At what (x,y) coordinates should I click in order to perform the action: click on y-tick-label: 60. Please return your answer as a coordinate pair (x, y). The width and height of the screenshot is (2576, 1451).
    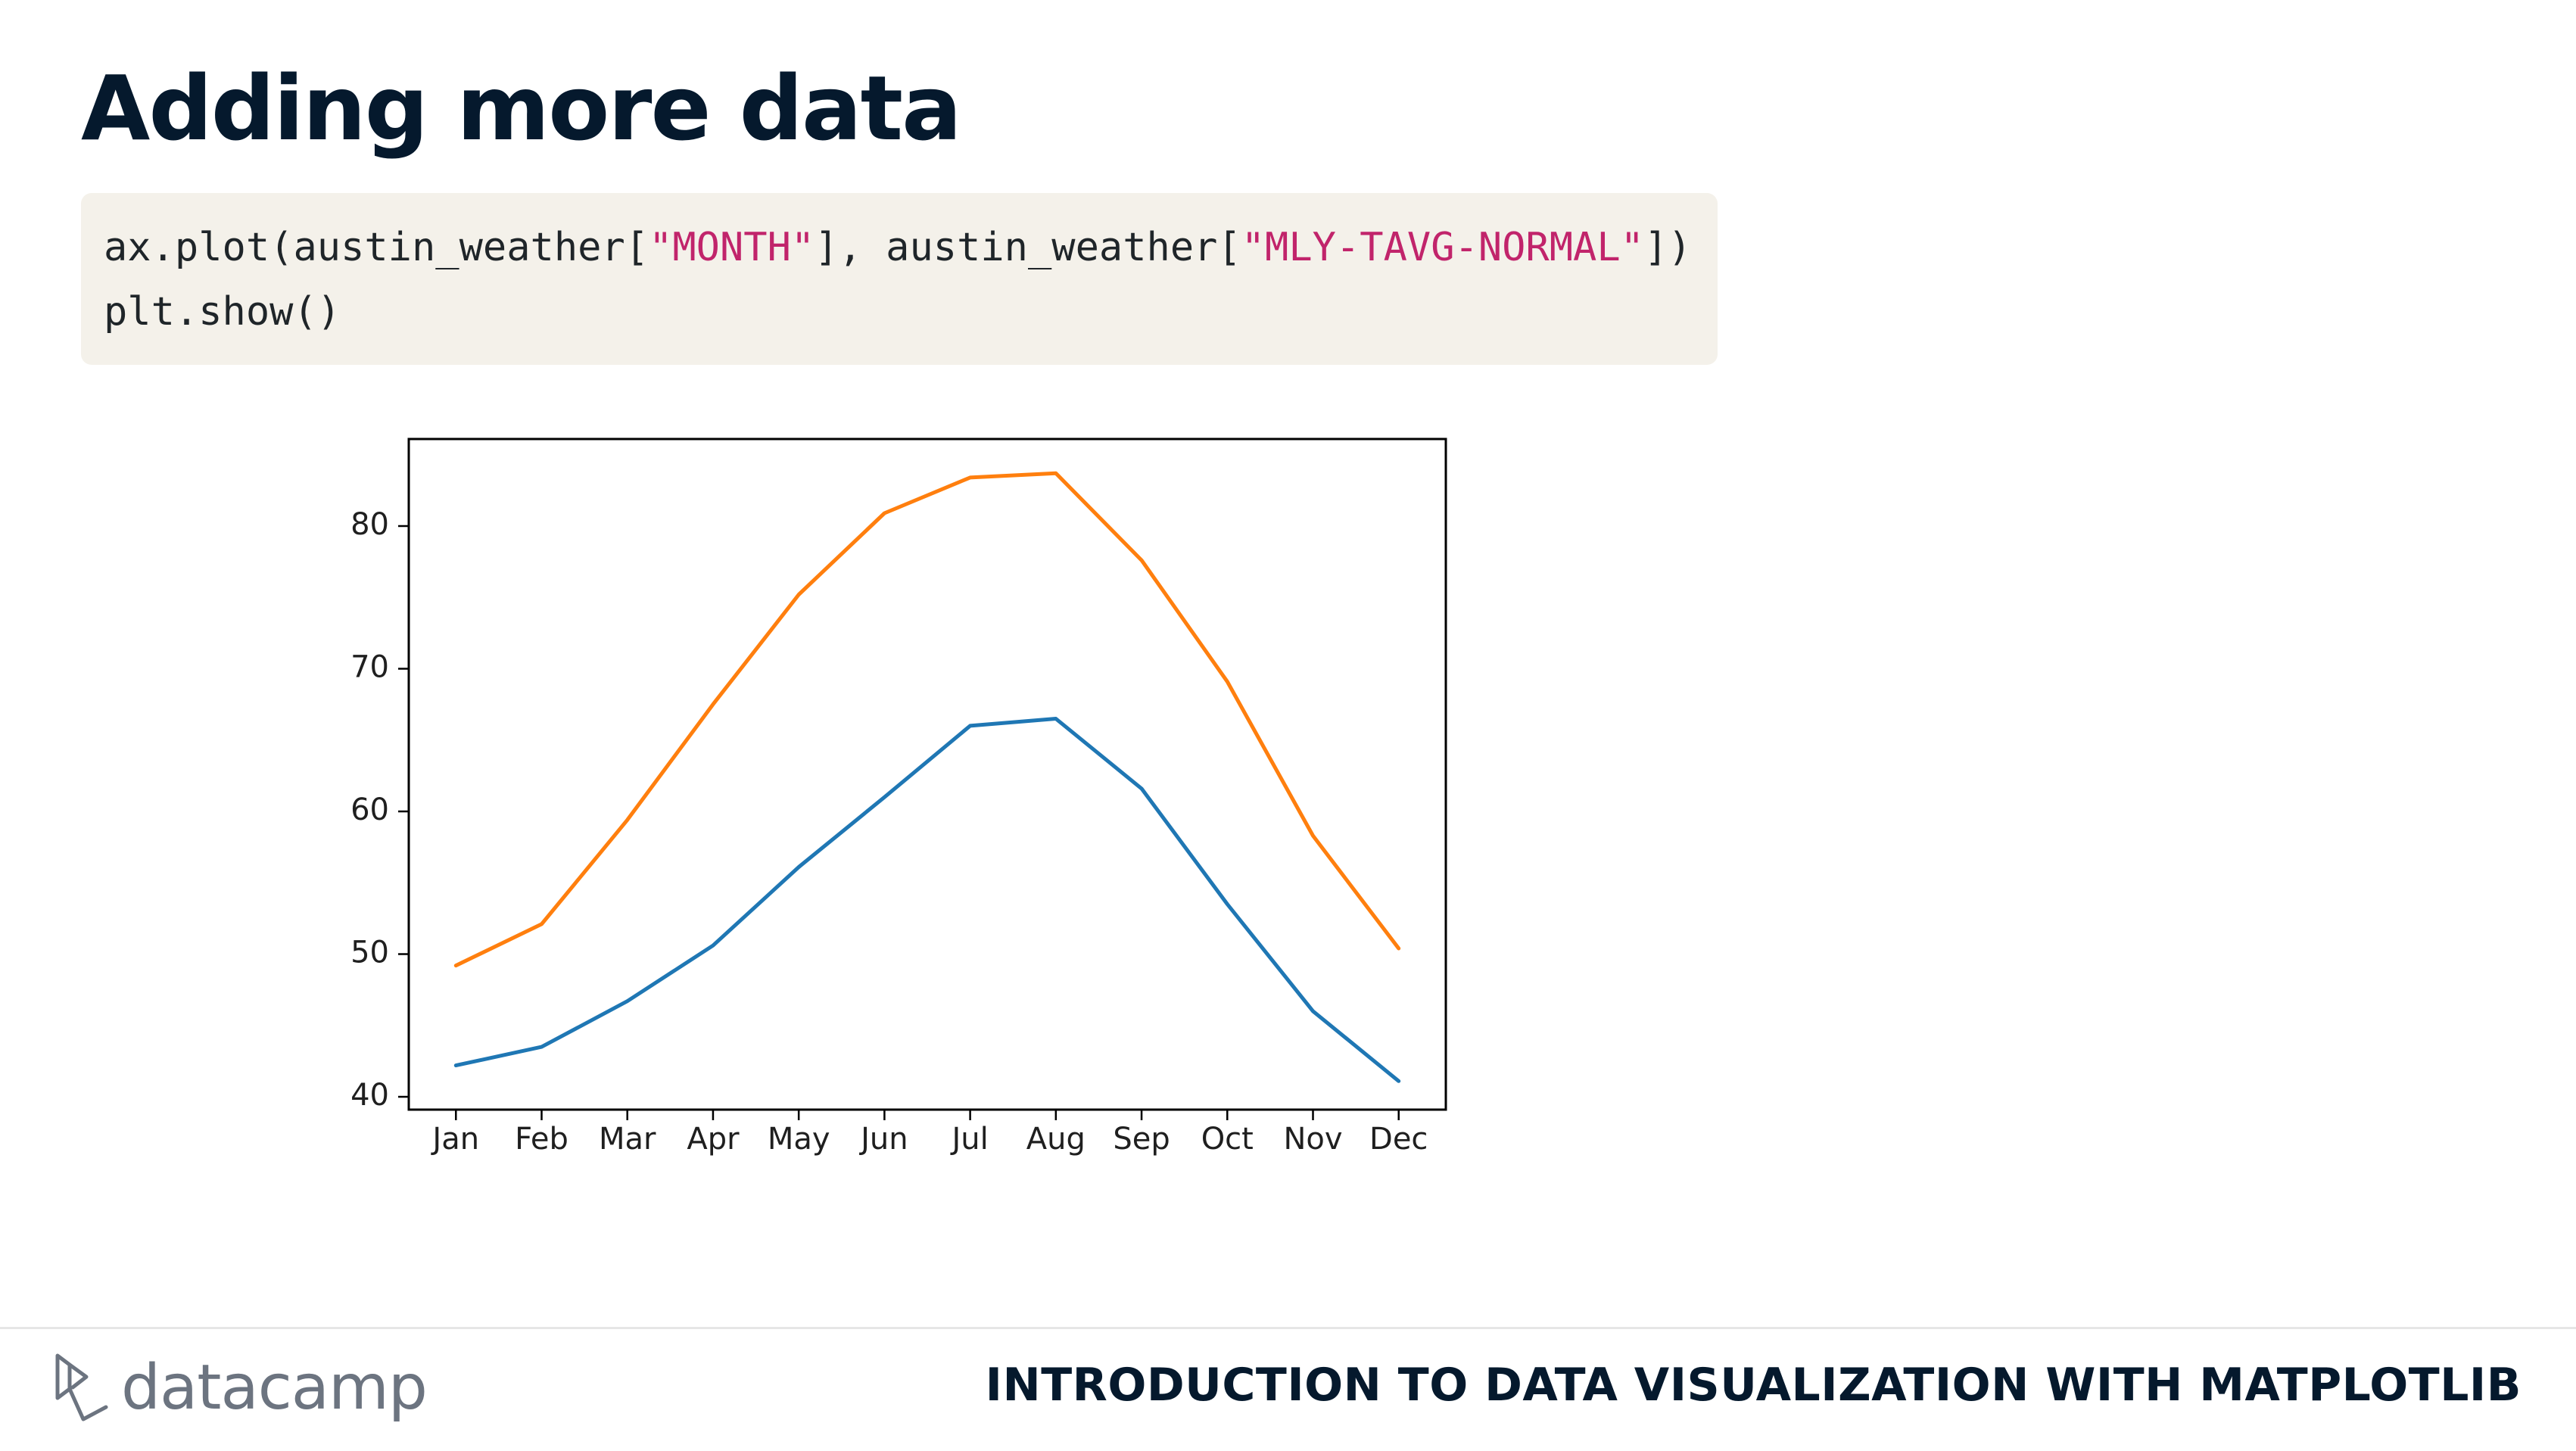
    Looking at the image, I should click on (369, 809).